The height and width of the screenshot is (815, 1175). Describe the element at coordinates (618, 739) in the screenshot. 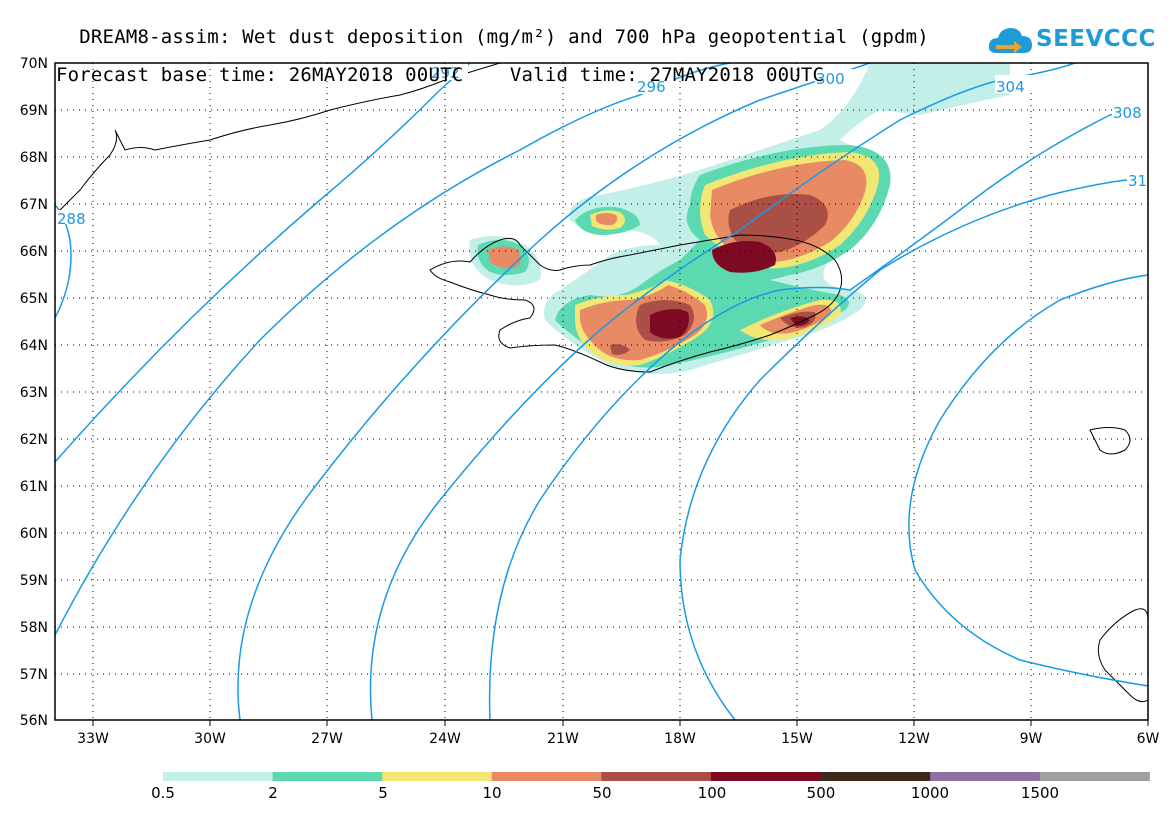

I see `longitude-labels: 33W 30W 27W 24W 21W 18W 15W 12W 9W 6W` at that location.